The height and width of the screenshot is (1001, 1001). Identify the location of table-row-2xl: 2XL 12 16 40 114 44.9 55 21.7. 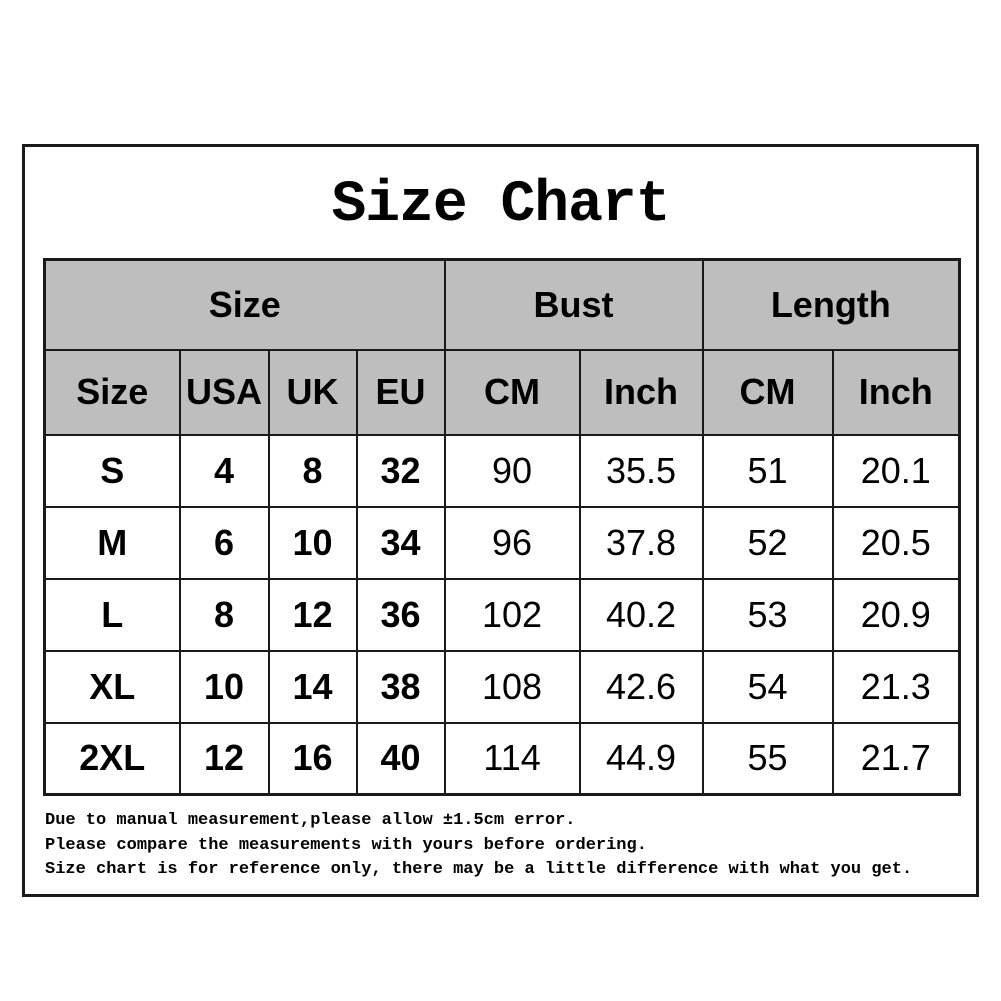
(502, 758).